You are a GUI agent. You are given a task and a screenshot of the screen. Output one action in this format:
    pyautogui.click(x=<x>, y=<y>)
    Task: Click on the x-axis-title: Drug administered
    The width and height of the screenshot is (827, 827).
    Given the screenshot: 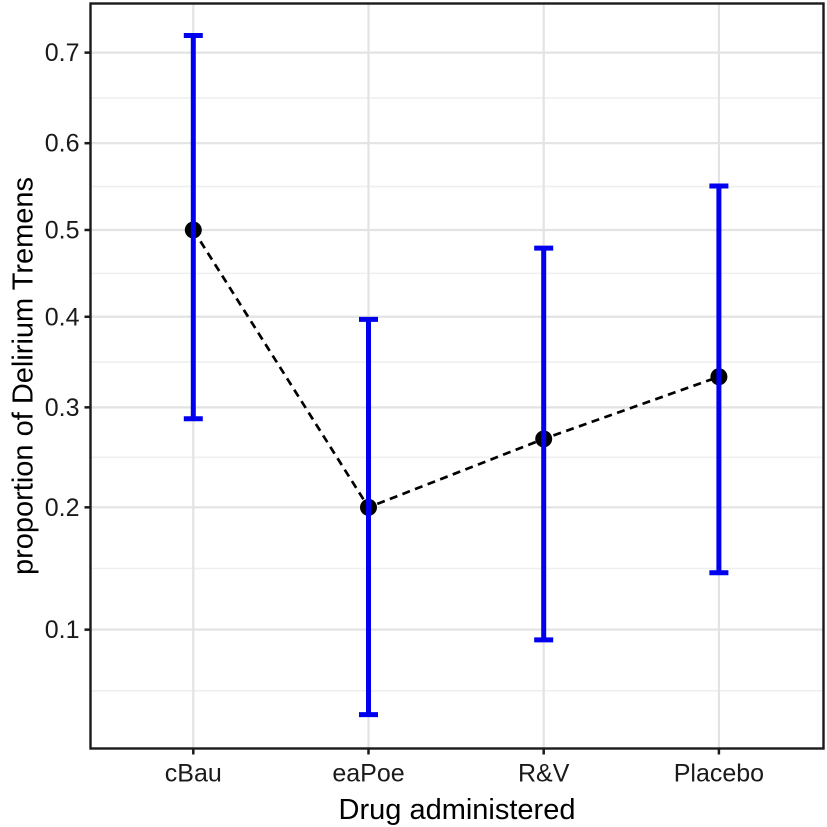 What is the action you would take?
    pyautogui.click(x=457, y=810)
    